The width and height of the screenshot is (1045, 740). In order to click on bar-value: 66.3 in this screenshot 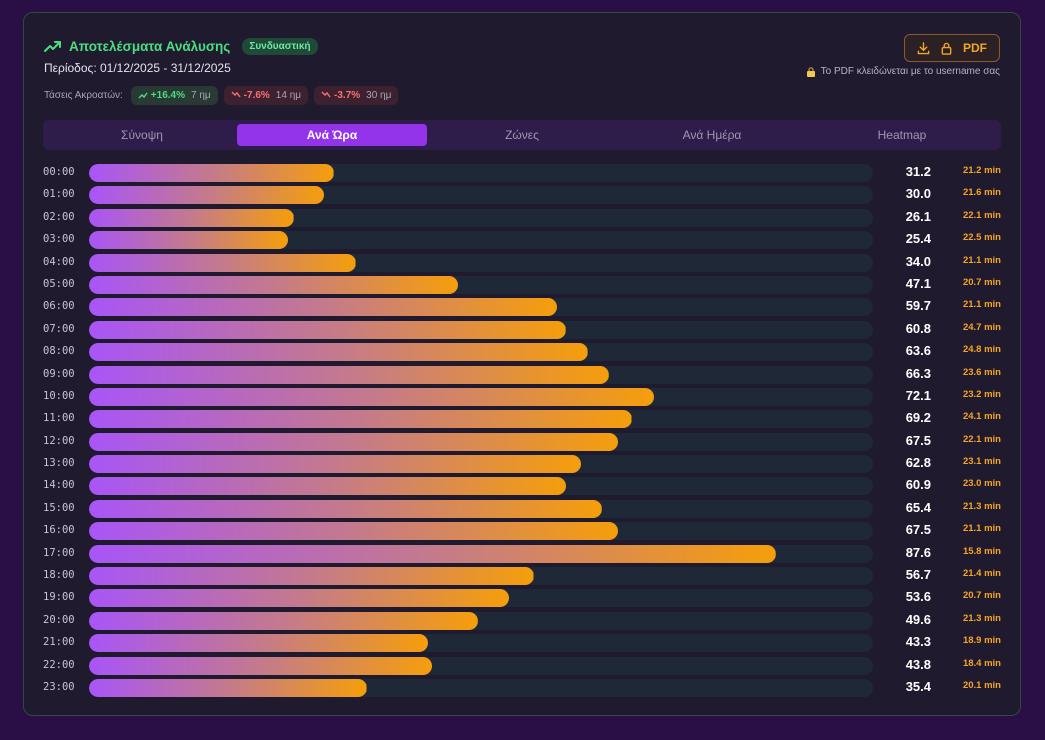, I will do `click(918, 373)`.